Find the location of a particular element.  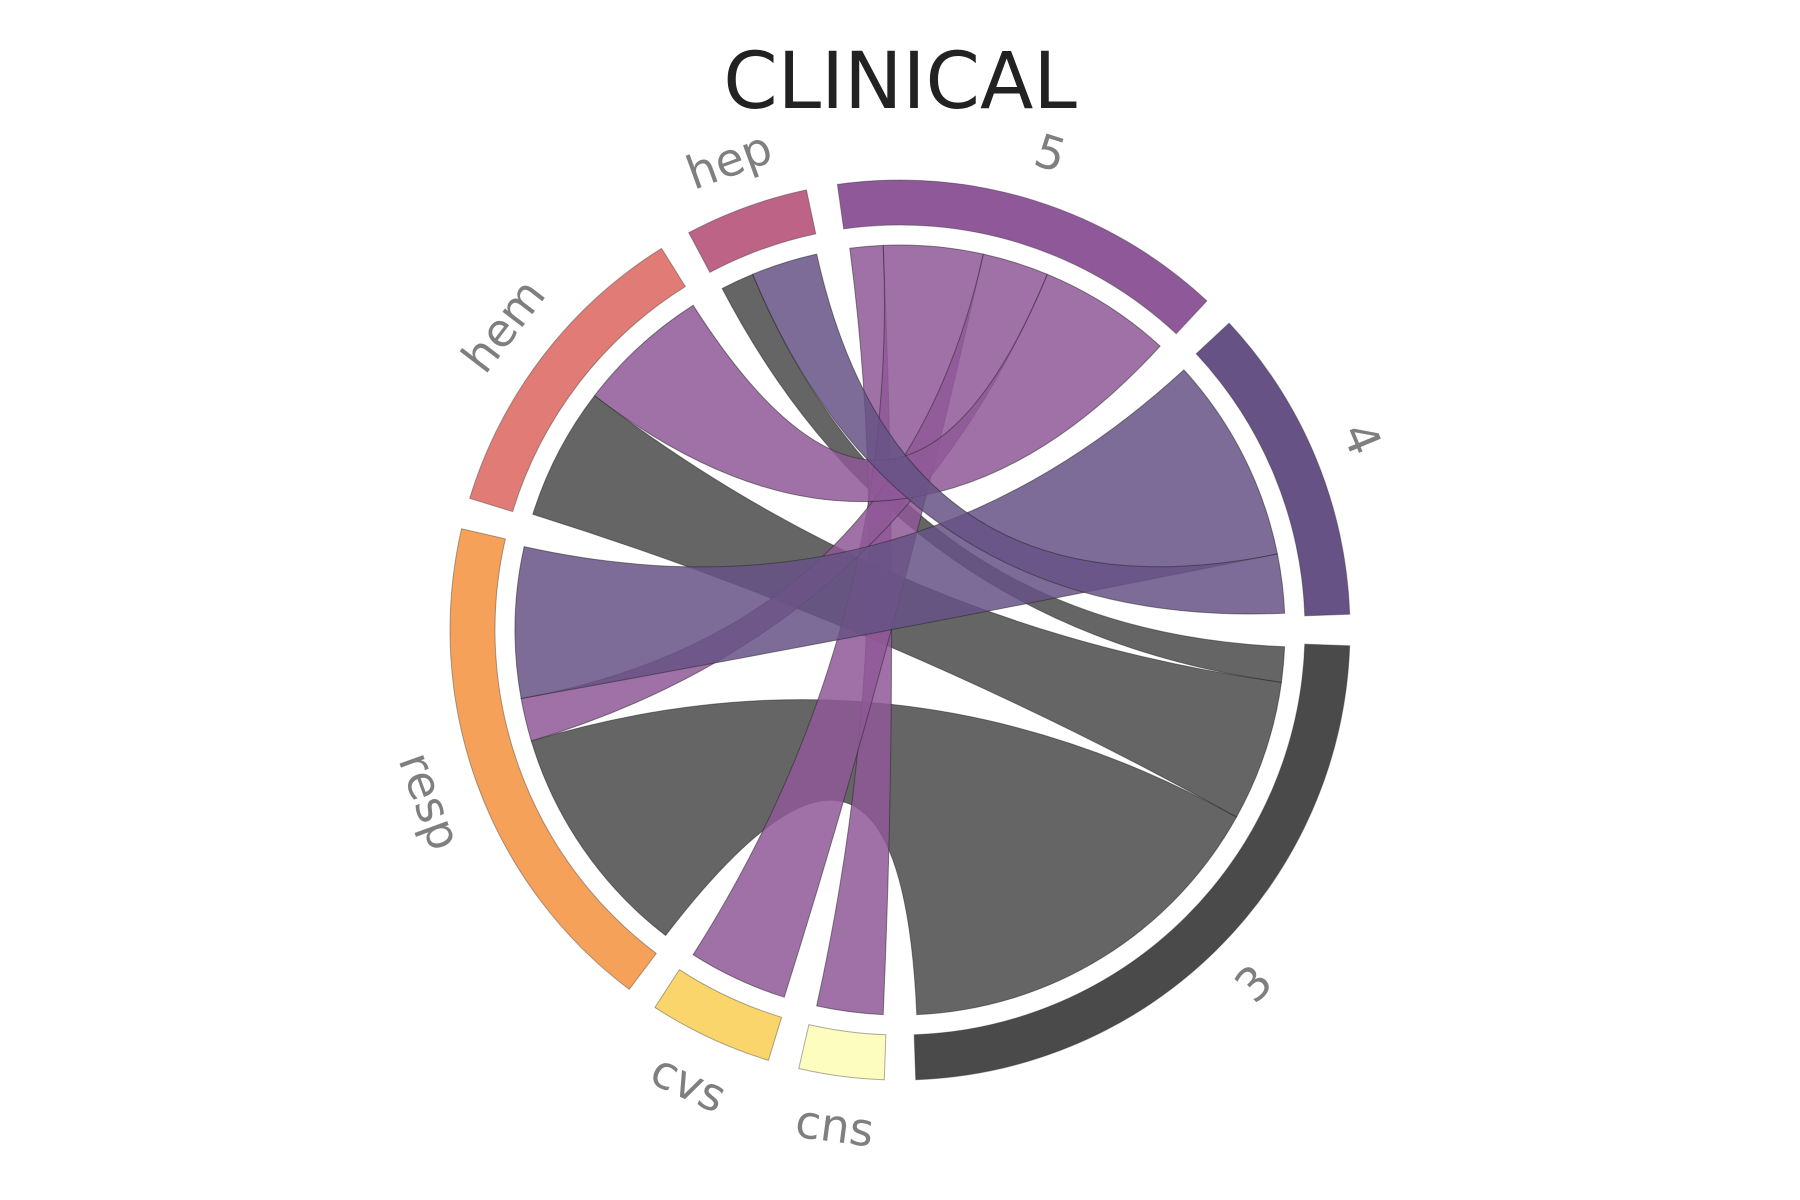

group-label-resp: resp is located at coordinates (430, 801).